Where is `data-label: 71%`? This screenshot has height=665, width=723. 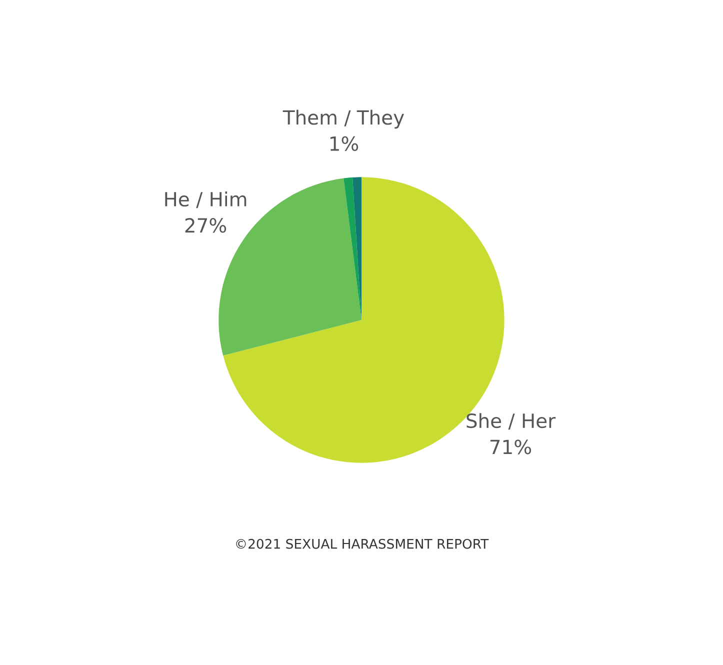 data-label: 71% is located at coordinates (511, 447).